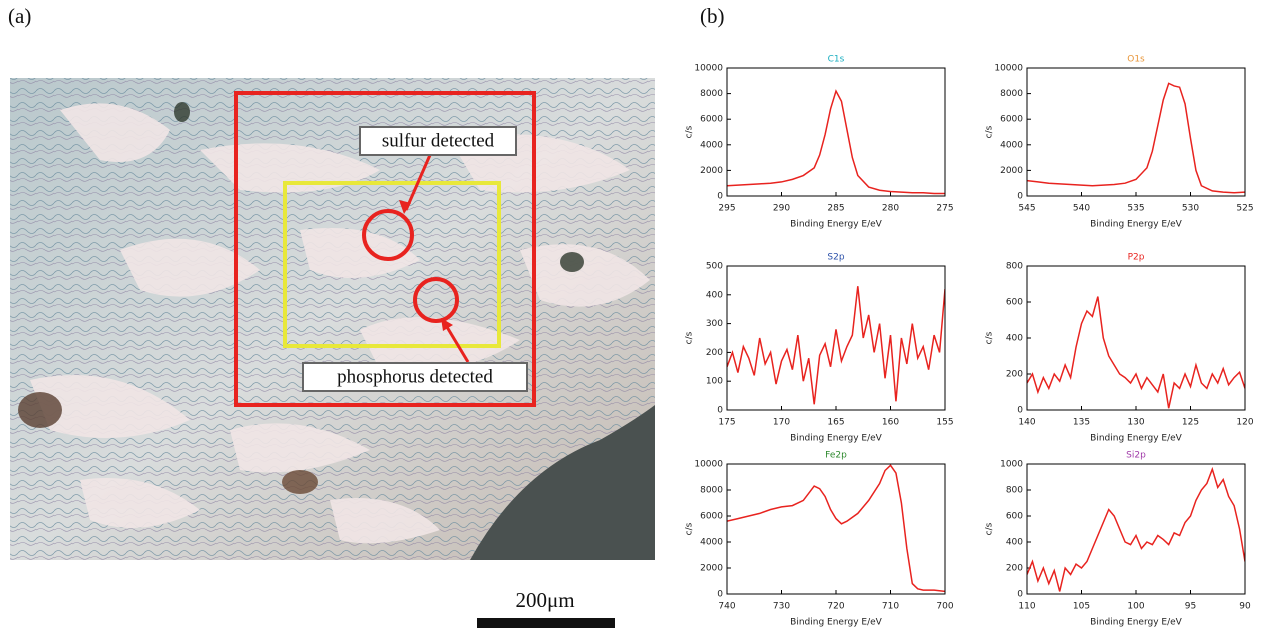 This screenshot has height=628, width=1261. Describe the element at coordinates (836, 456) in the screenshot. I see `chart-title: Fe2p` at that location.